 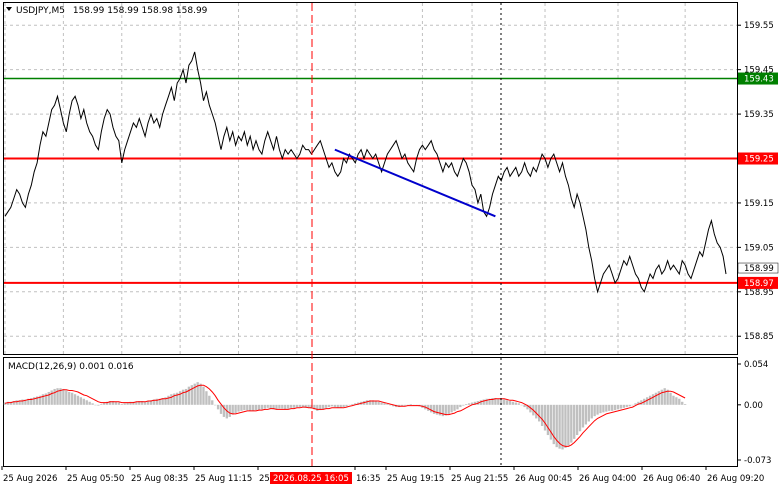 I want to click on chart-symbol-header: USDJPY,M5 158.99 158.99 158.98 158.99, so click(x=112, y=11).